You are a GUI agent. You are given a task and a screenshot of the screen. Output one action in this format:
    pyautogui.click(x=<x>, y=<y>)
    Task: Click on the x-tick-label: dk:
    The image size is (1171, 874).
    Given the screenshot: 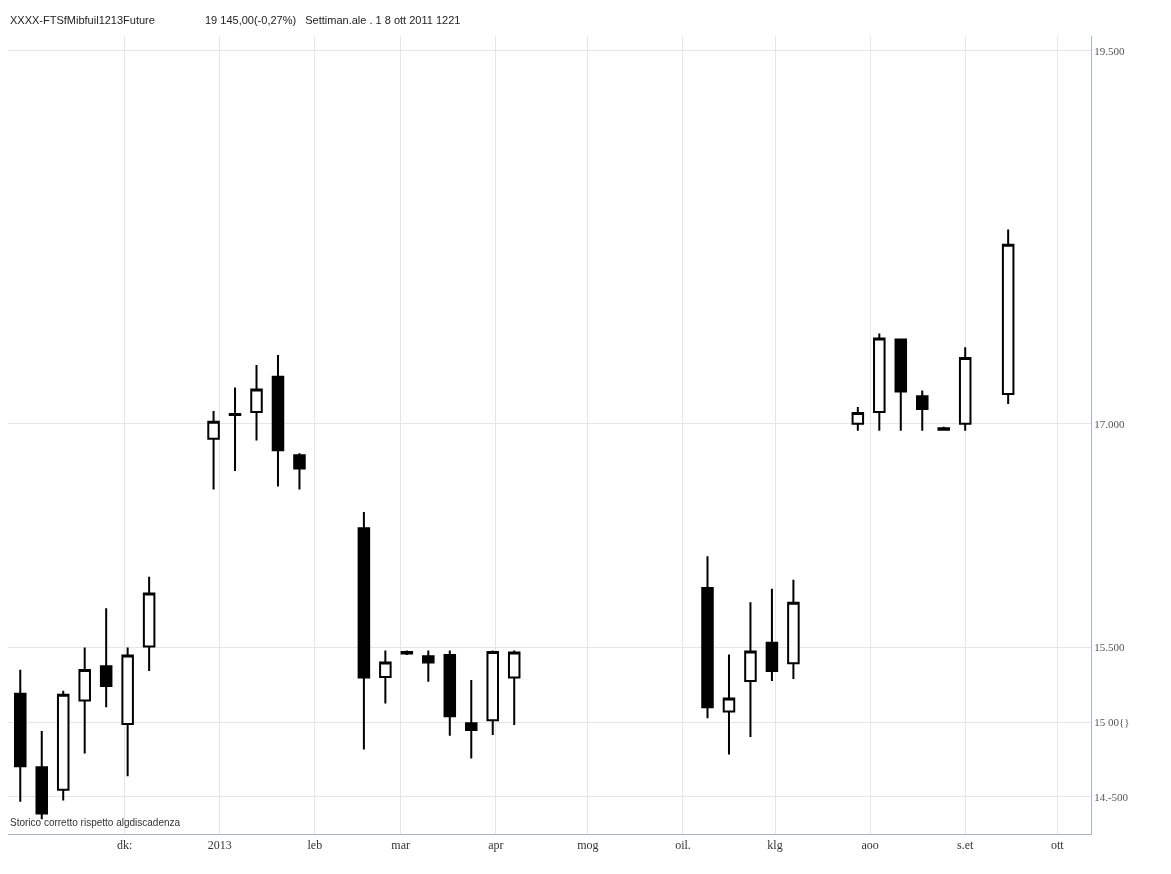 What is the action you would take?
    pyautogui.click(x=124, y=845)
    